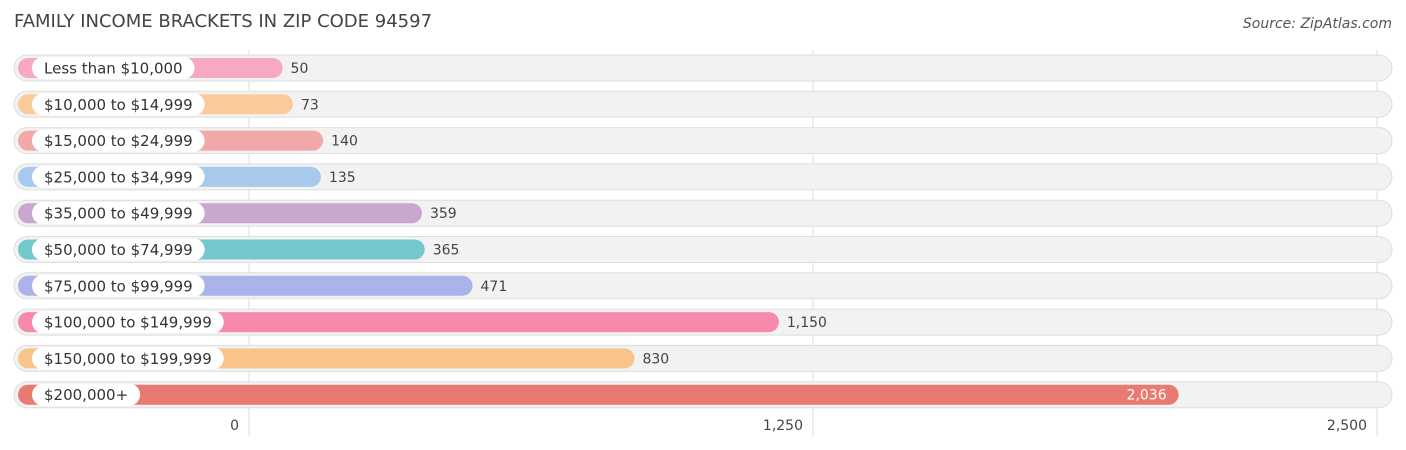 The width and height of the screenshot is (1406, 450). I want to click on category-label: $10,000 to $14,999, so click(118, 105).